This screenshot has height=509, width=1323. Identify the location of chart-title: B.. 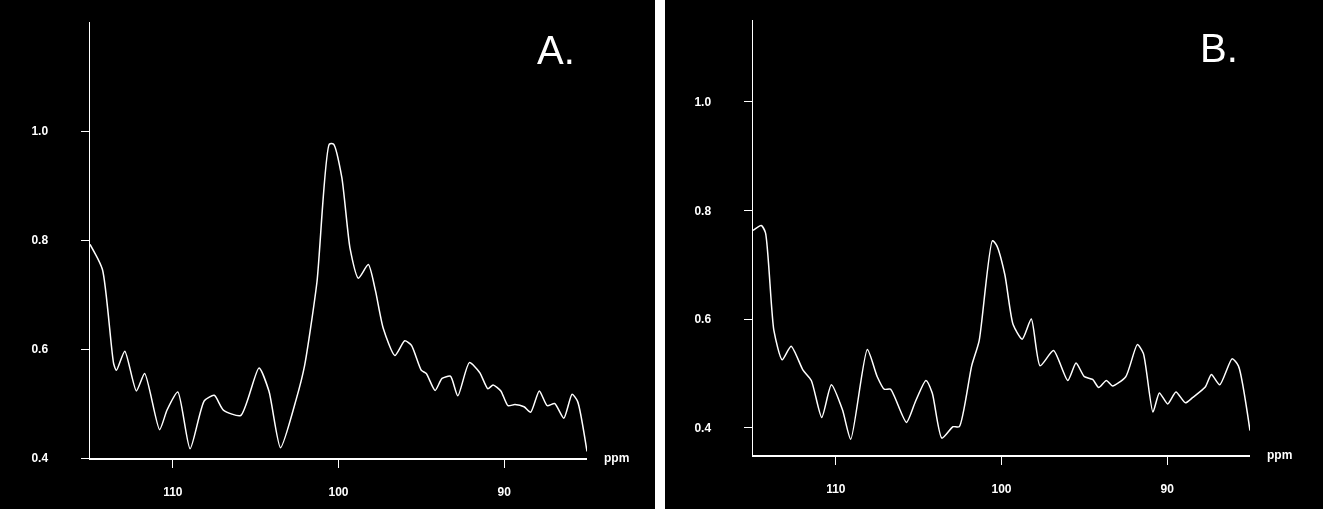
(1219, 48).